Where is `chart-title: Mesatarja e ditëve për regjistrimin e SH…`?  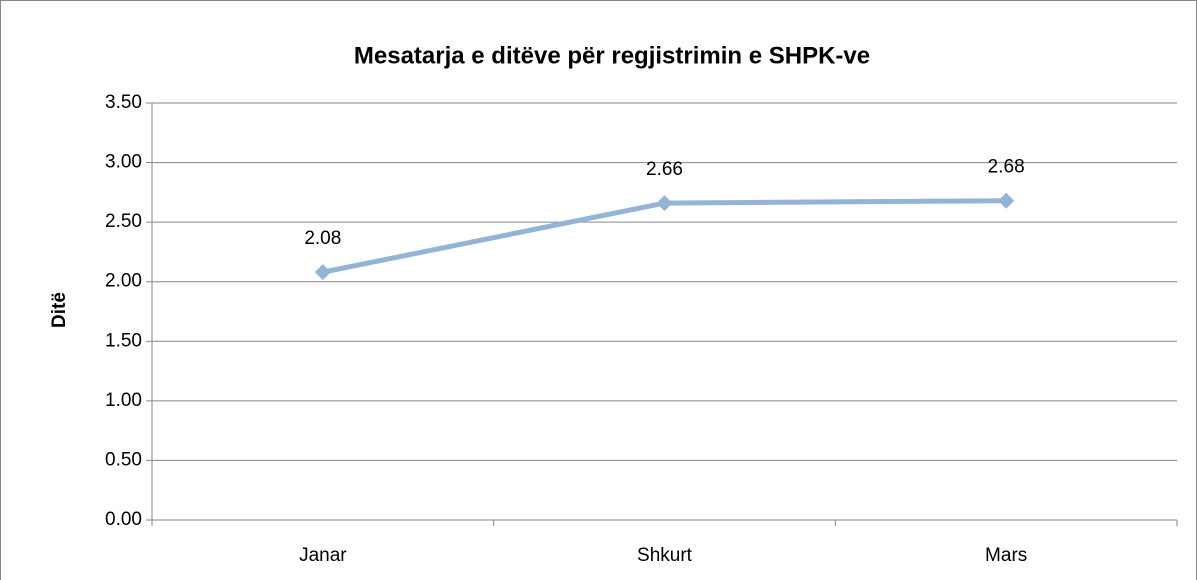 chart-title: Mesatarja e ditëve për regjistrimin e SH… is located at coordinates (612, 55).